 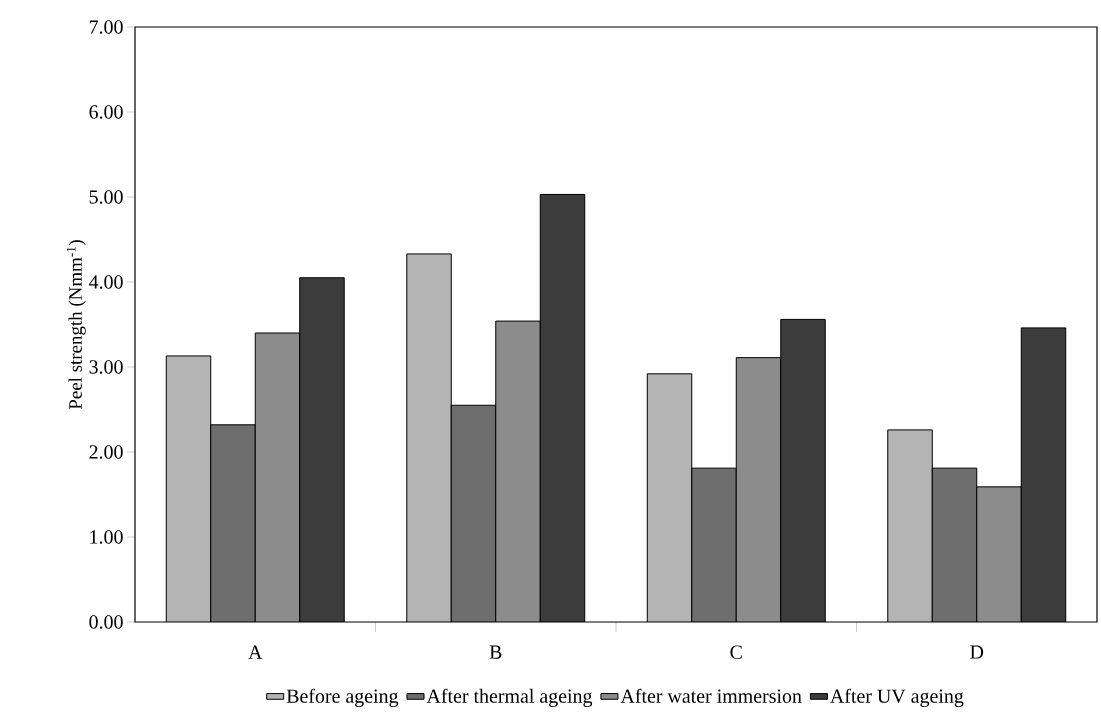 What do you see at coordinates (106, 452) in the screenshot?
I see `y-tick-label: 2.00` at bounding box center [106, 452].